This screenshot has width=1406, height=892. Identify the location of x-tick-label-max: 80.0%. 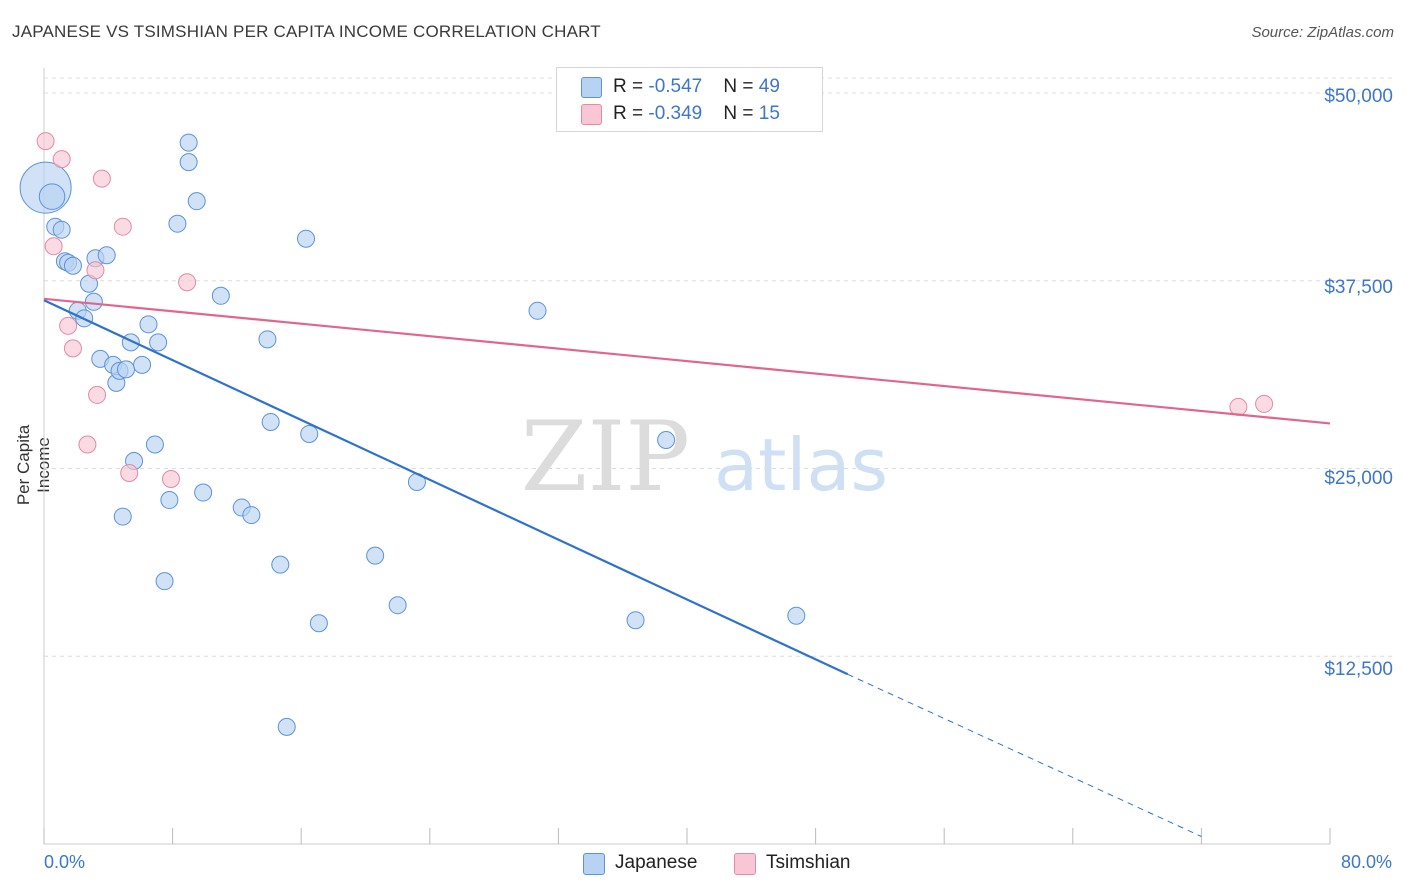
(1366, 862).